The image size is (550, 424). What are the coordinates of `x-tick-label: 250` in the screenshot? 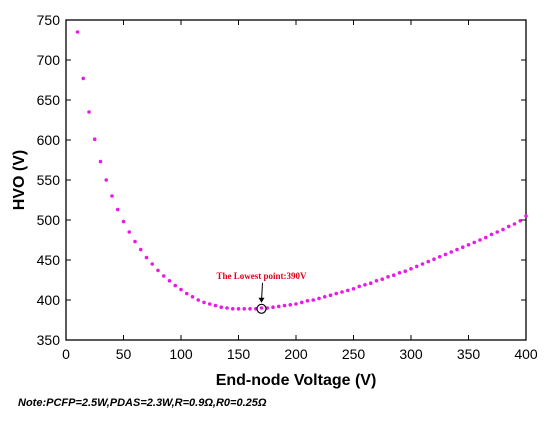 It's located at (354, 354).